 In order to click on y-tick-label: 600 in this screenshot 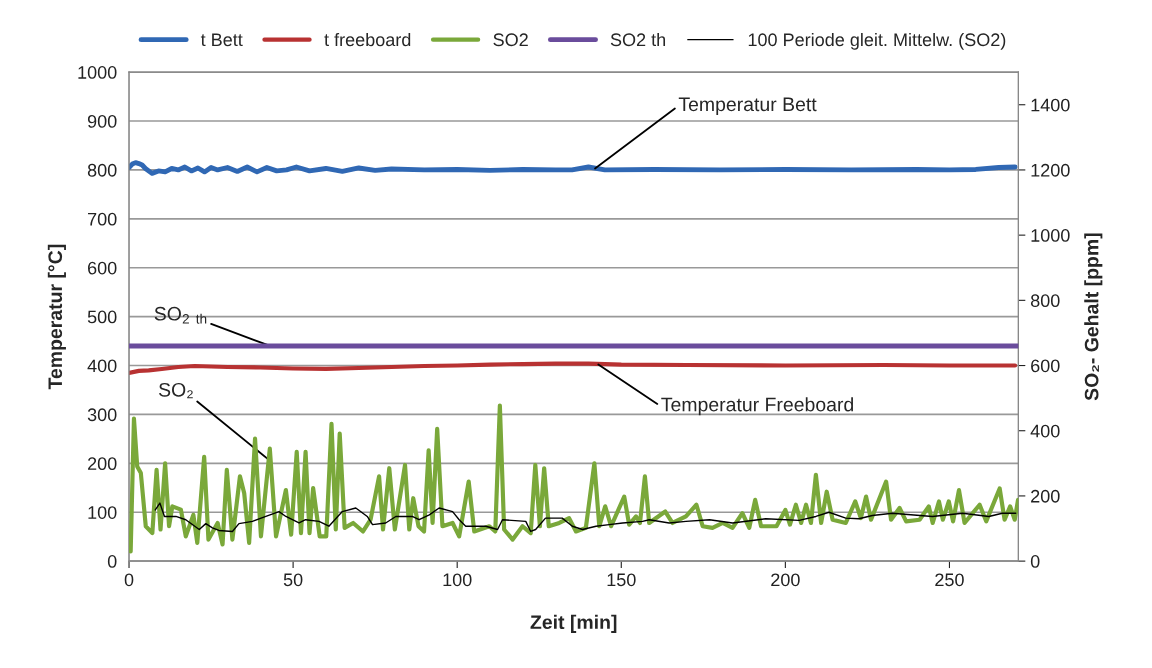, I will do `click(102, 268)`.